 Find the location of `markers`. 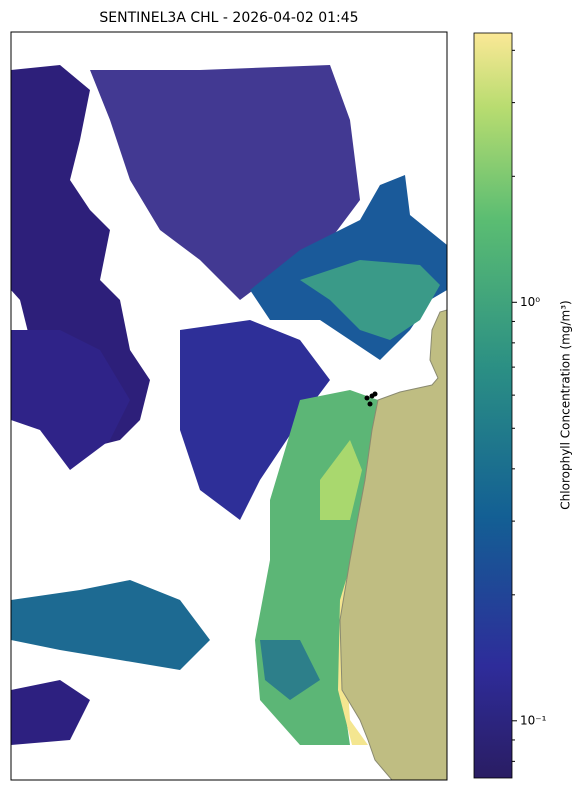

markers is located at coordinates (371, 399).